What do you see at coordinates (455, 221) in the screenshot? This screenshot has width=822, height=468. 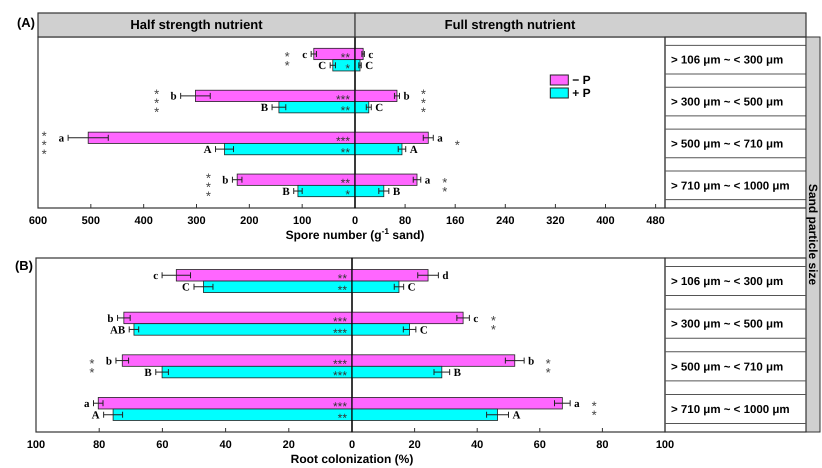 I see `x-tick-label: 160` at bounding box center [455, 221].